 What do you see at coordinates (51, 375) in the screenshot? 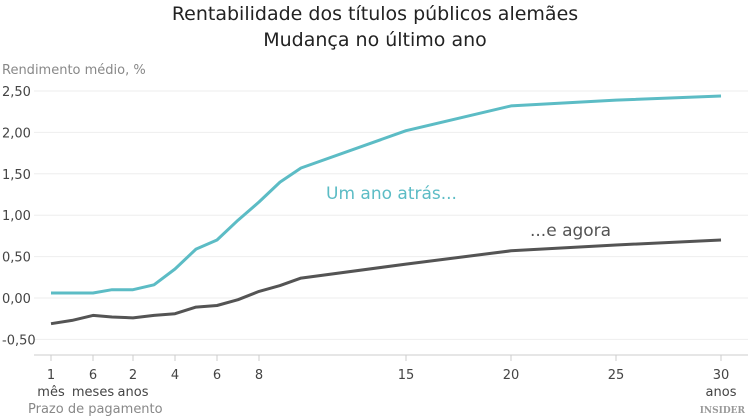
I see `x-tick-label: 1` at bounding box center [51, 375].